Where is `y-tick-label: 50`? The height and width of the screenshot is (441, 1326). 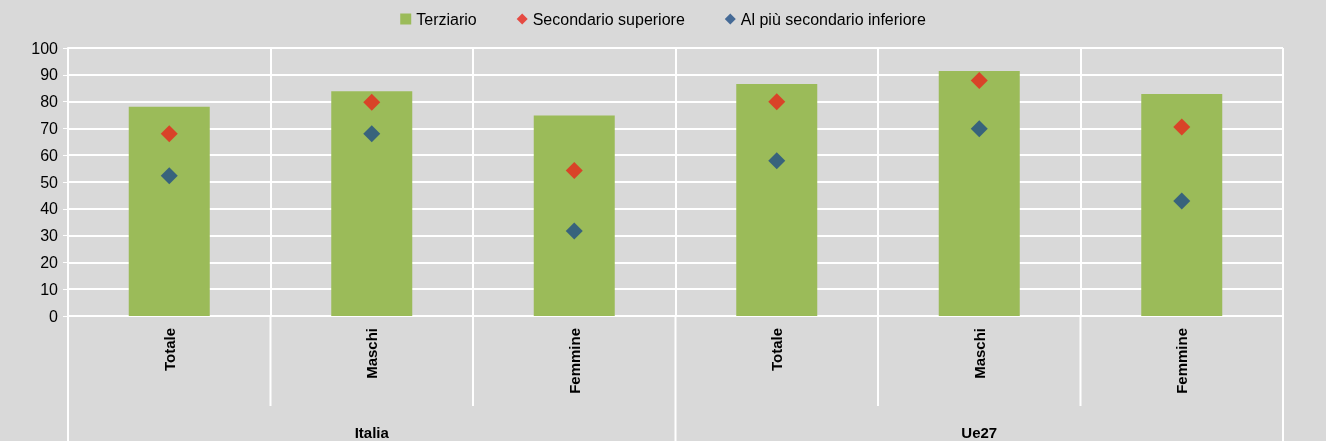 y-tick-label: 50 is located at coordinates (49, 182).